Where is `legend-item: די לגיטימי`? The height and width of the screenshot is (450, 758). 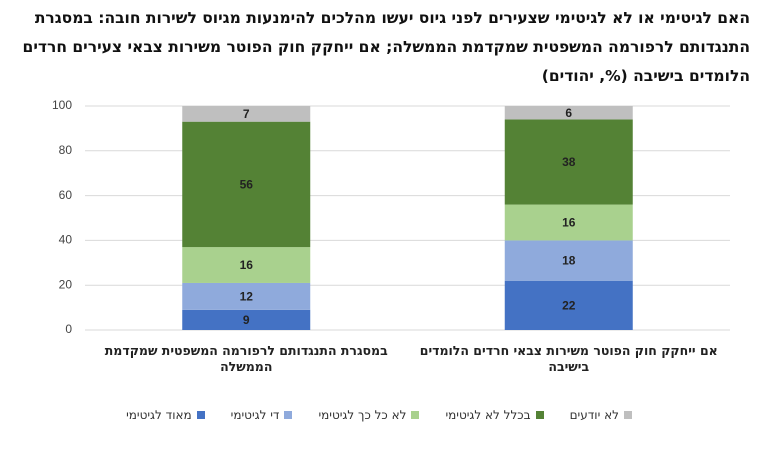
legend-item: די לגיטימי is located at coordinates (262, 415).